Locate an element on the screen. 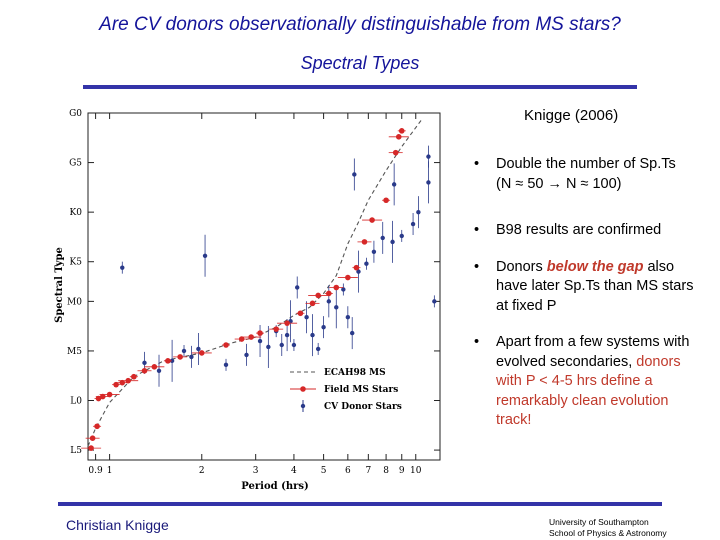 The height and width of the screenshot is (540, 720). slide-subtitle: Spectral Types is located at coordinates (360, 63).